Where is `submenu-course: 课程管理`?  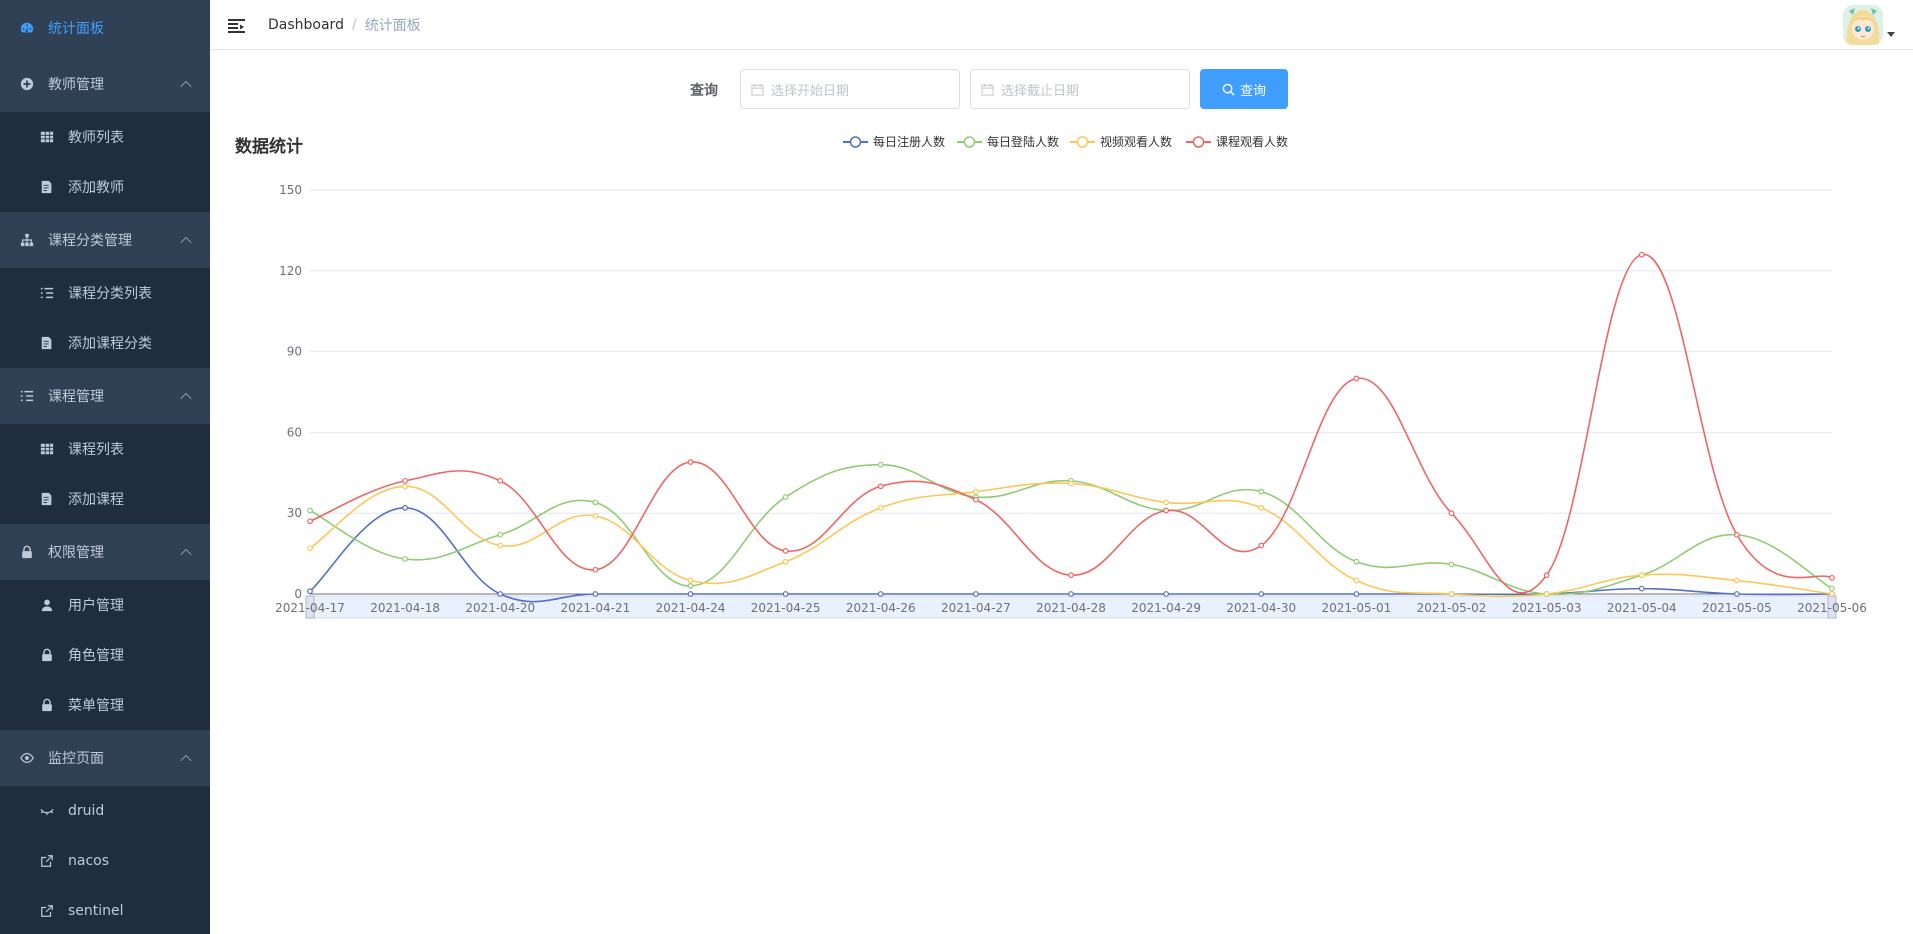
submenu-course: 课程管理 is located at coordinates (105, 396).